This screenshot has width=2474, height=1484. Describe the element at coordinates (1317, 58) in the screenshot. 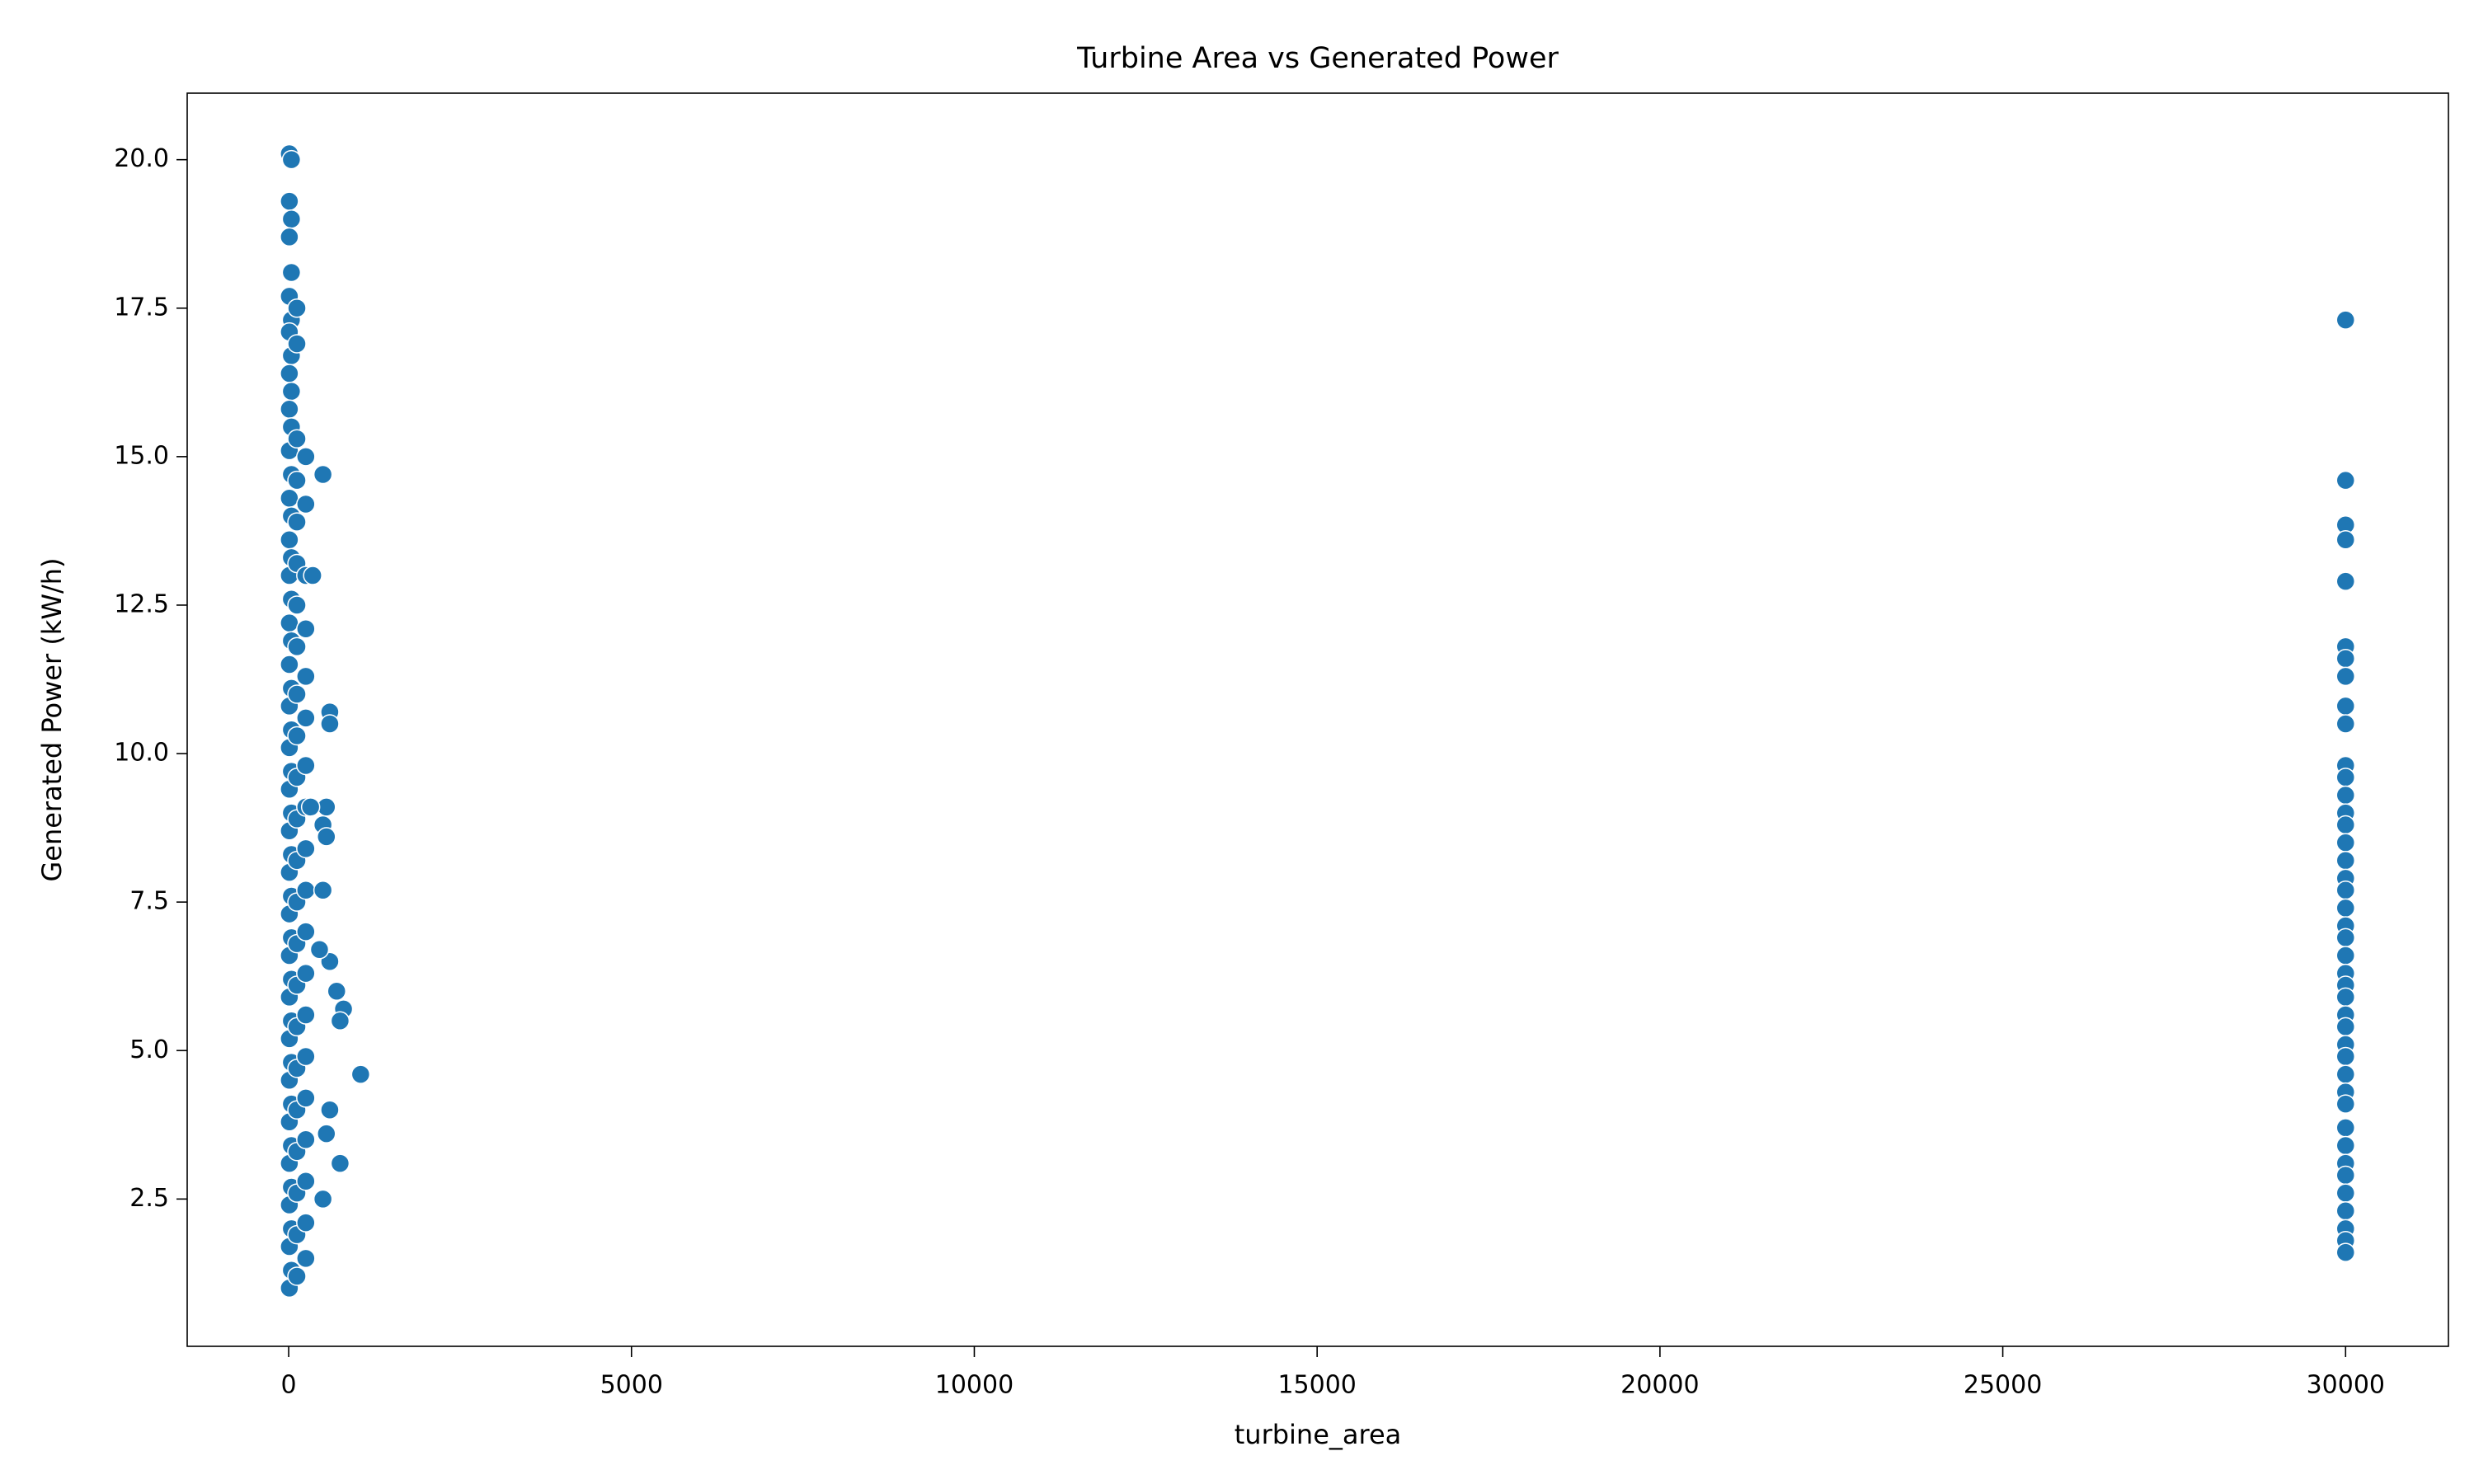

I see `chart-title: Turbine Area vs Generated Power` at that location.